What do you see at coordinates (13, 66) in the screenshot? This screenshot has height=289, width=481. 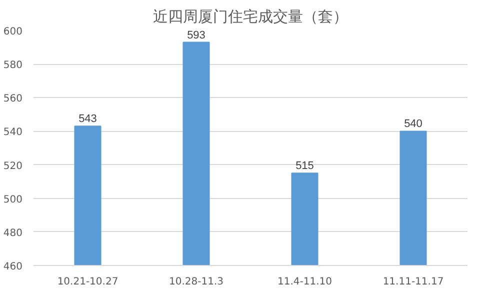 I see `y-tick-label: 580` at bounding box center [13, 66].